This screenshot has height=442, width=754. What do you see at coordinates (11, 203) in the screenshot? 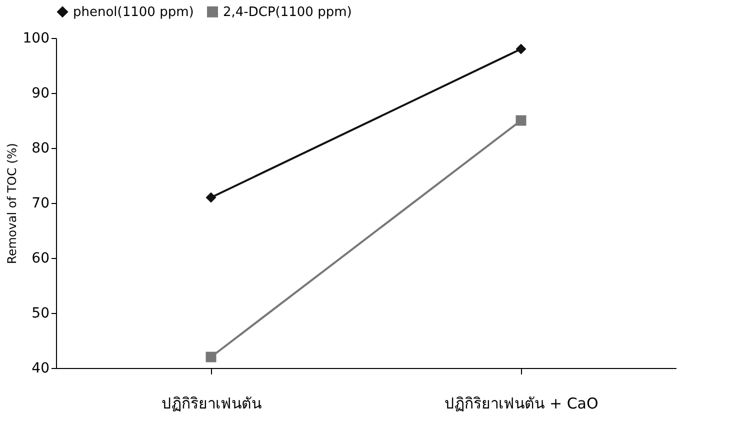
I see `y-axis-title: Removal of TOC (%)` at bounding box center [11, 203].